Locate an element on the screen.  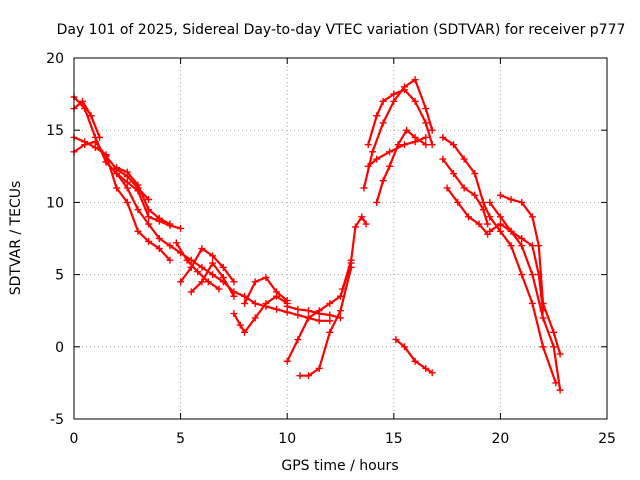
y-axis-label: SDTVAR / TECUs is located at coordinates (16, 238).